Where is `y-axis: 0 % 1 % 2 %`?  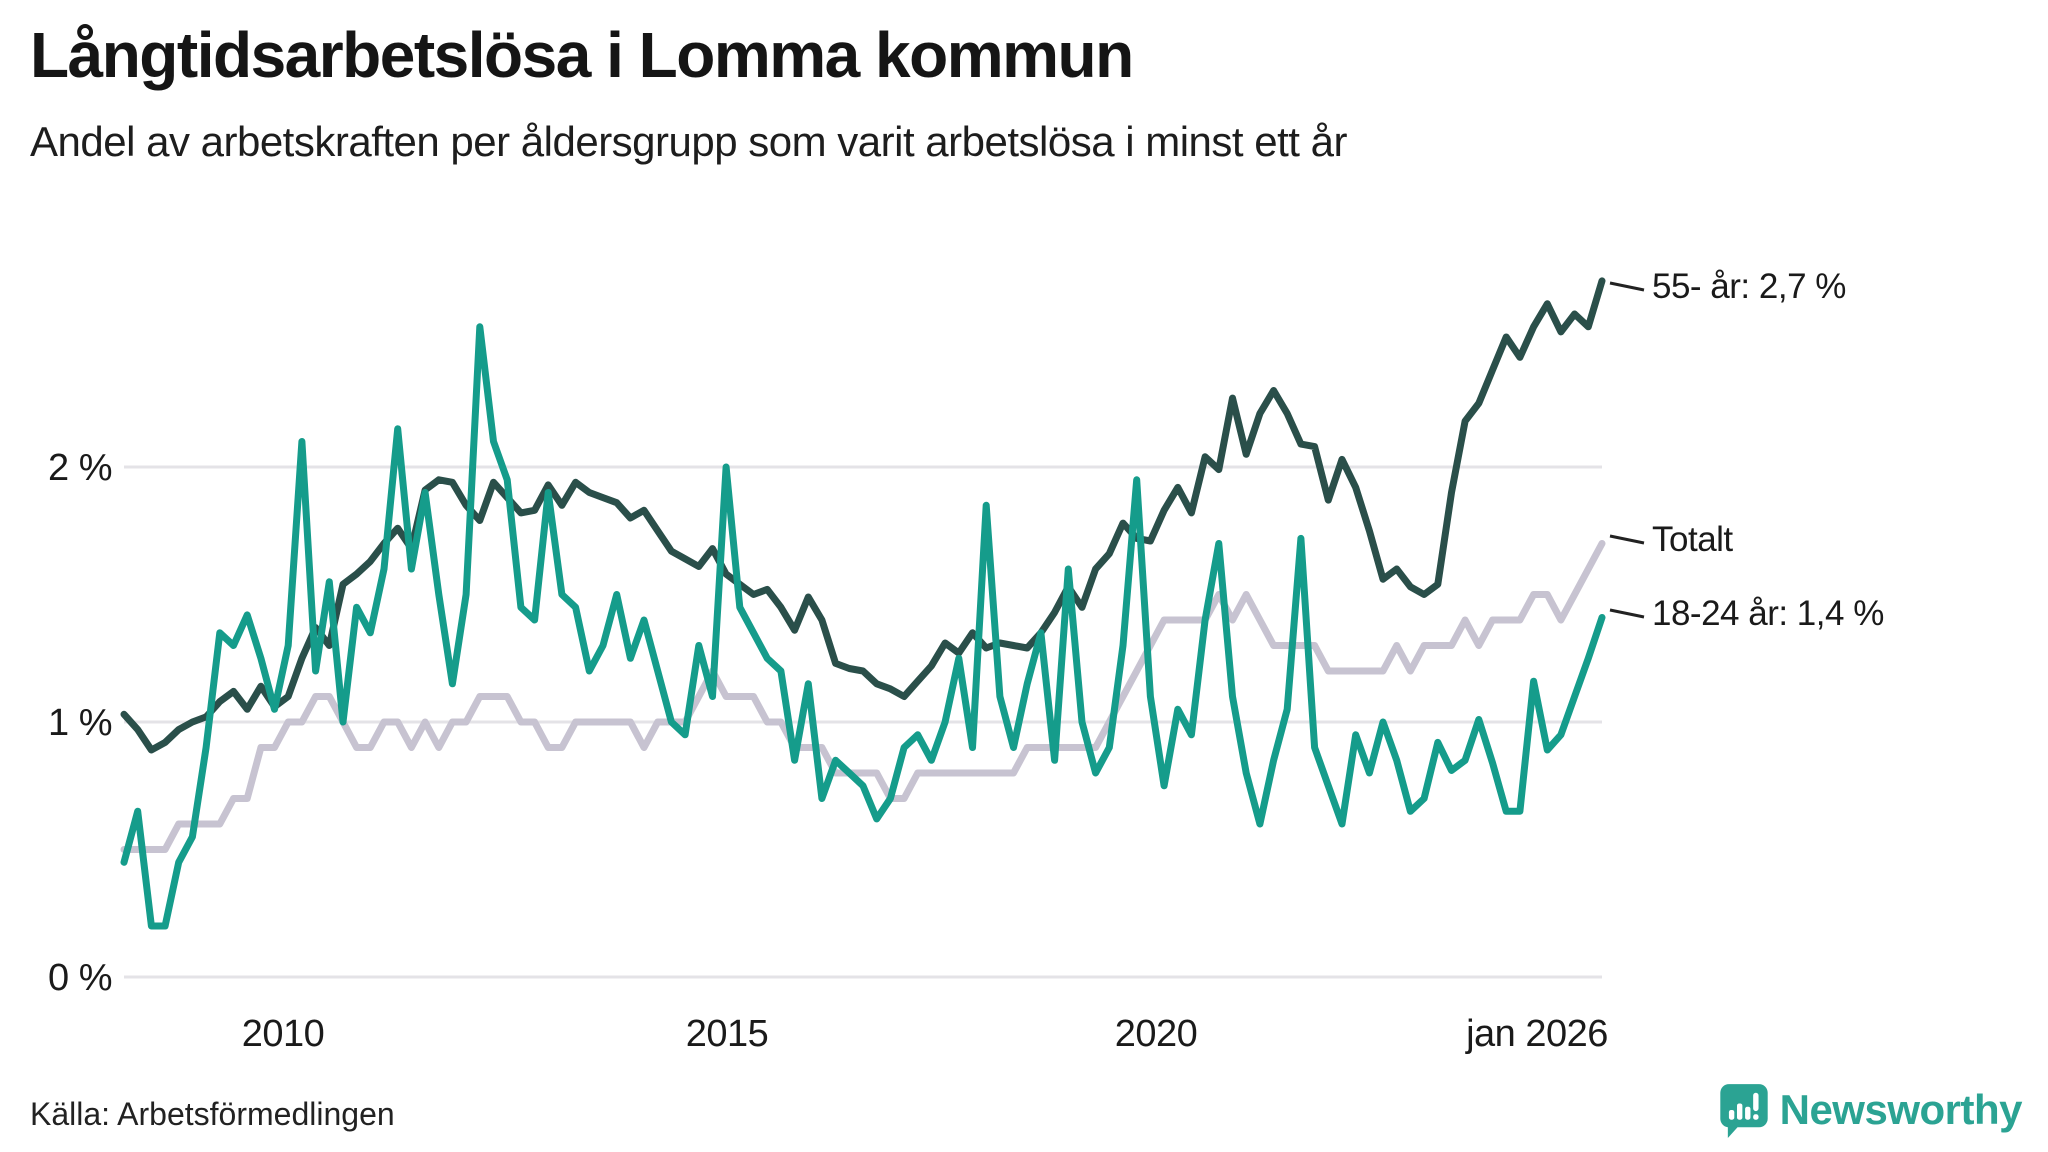 y-axis: 0 % 1 % 2 % is located at coordinates (80, 723).